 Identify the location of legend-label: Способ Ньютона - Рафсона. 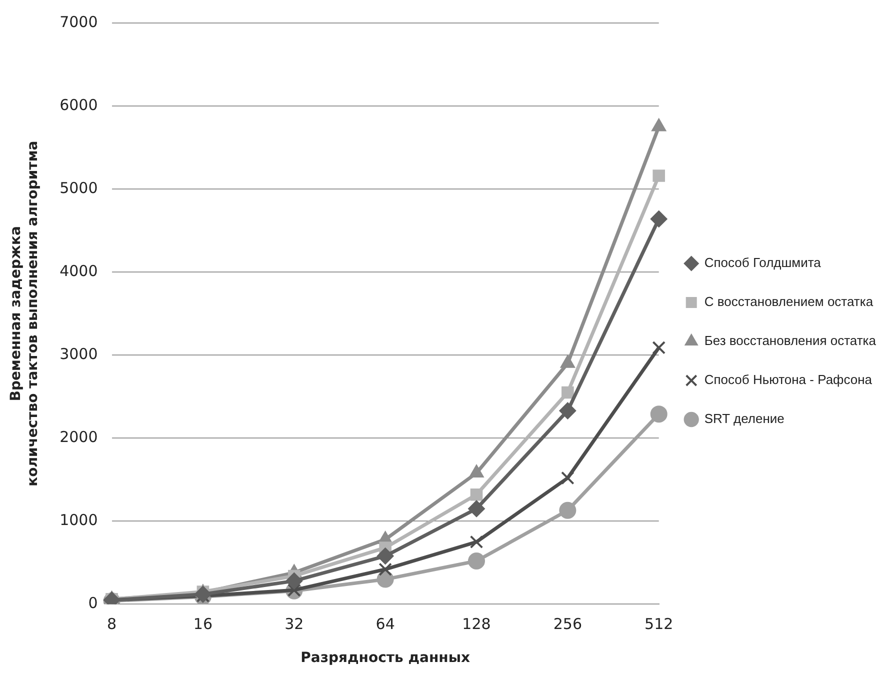
(788, 380).